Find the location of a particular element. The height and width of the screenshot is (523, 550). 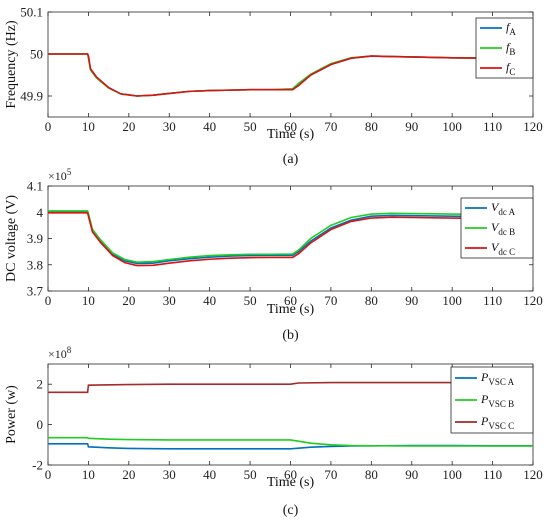

y-tick-label: 50 is located at coordinates (36, 54).